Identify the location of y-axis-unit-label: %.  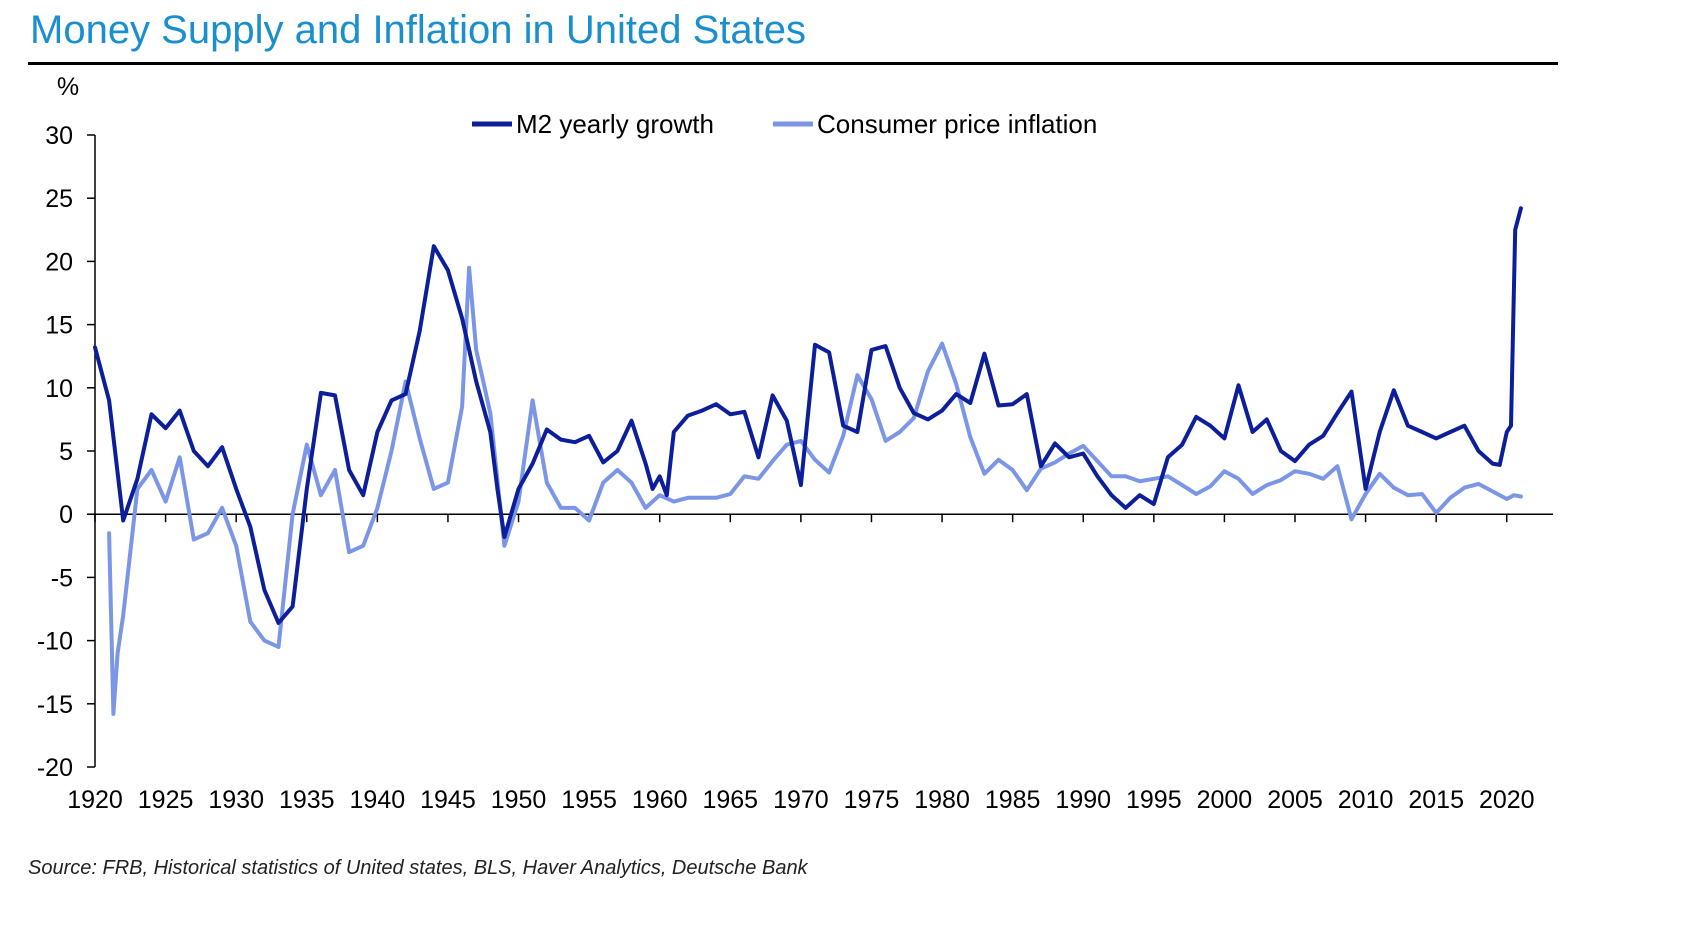
(68, 87).